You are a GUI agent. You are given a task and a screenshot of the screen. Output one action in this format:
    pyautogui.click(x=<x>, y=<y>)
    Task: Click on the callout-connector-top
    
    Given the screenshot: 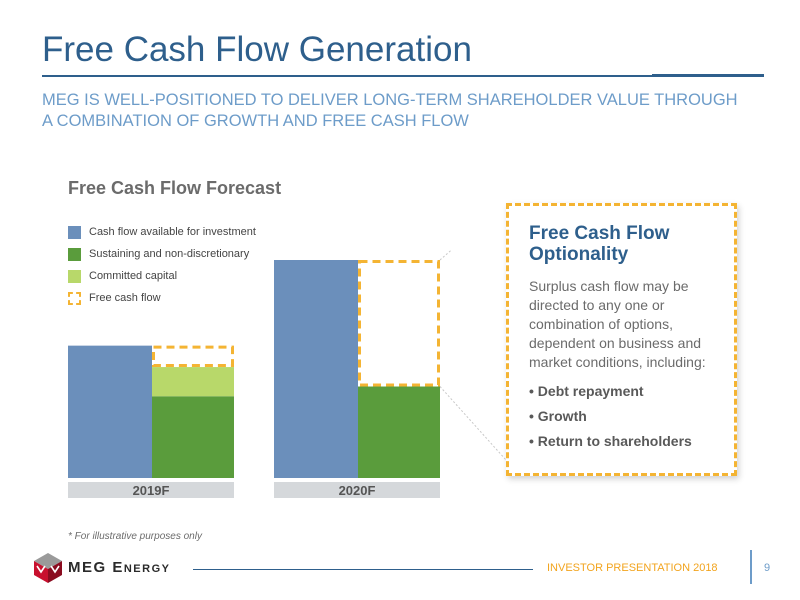 What is the action you would take?
    pyautogui.click(x=446, y=255)
    